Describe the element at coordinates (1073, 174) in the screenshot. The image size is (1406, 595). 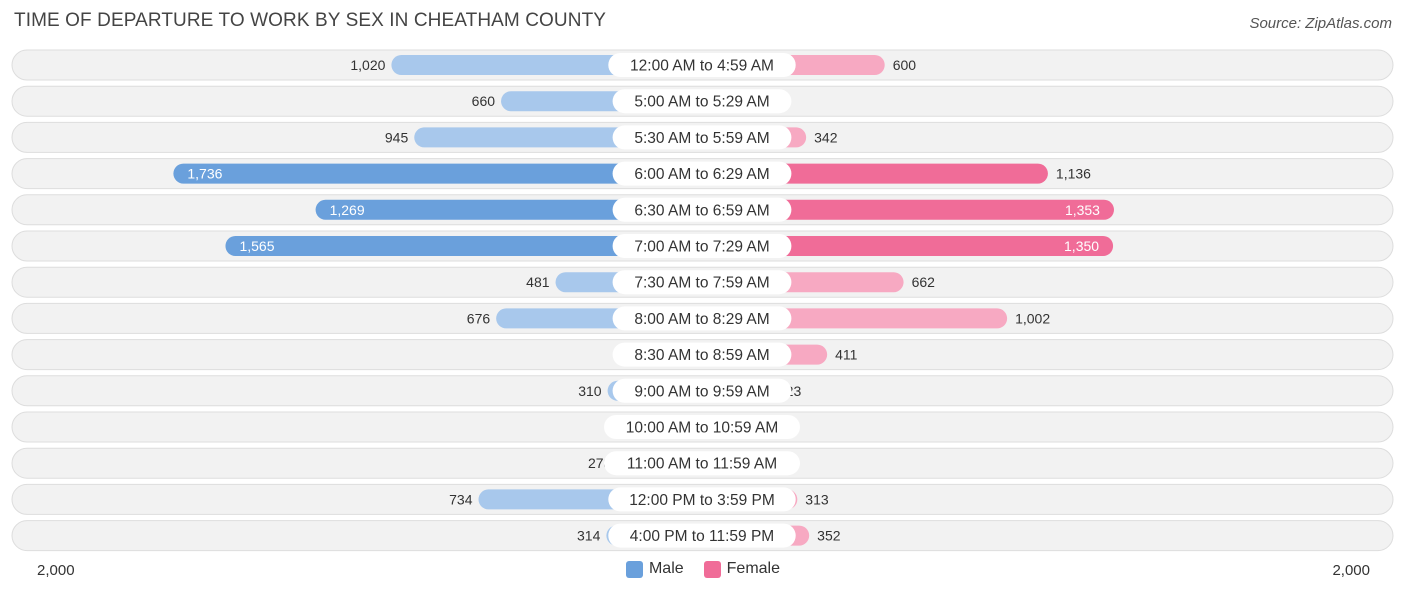
I see `female-value-label: 1,136` at that location.